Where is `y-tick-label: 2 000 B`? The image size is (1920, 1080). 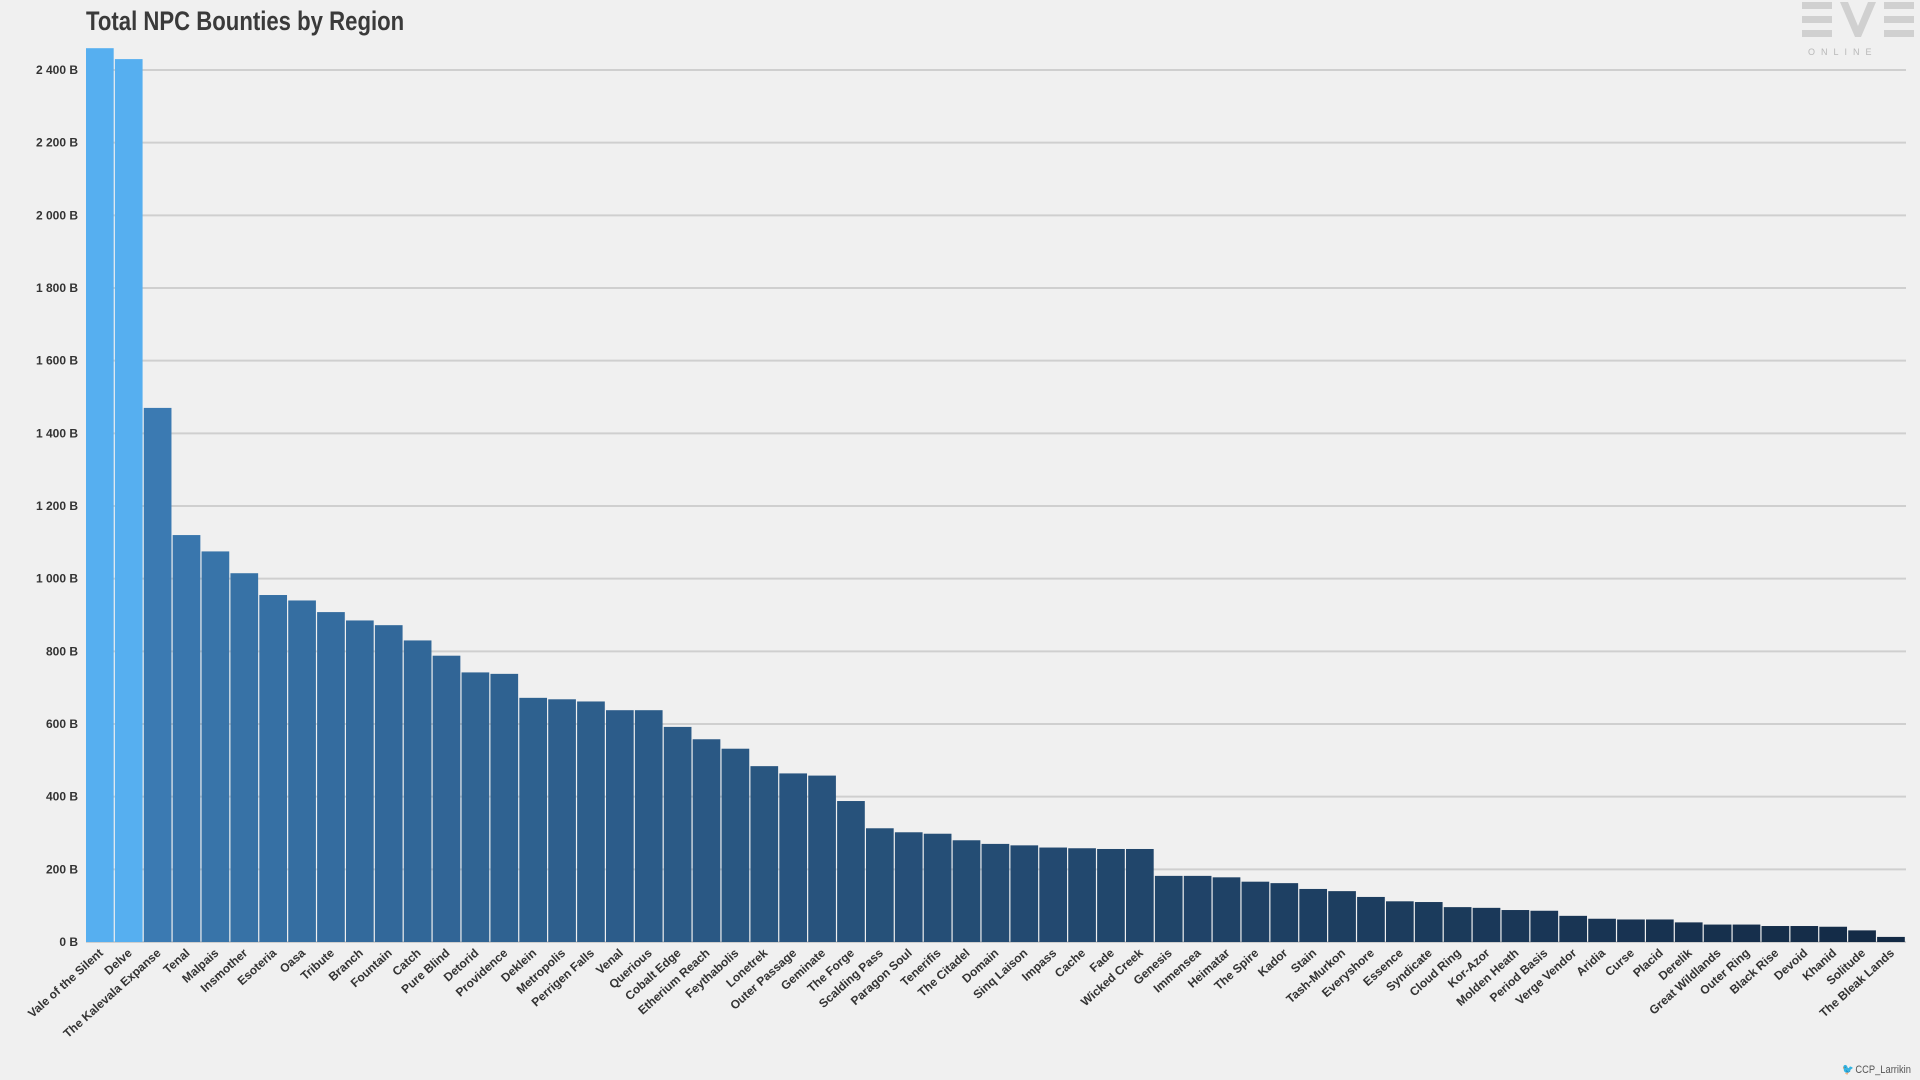
y-tick-label: 2 000 B is located at coordinates (57, 215).